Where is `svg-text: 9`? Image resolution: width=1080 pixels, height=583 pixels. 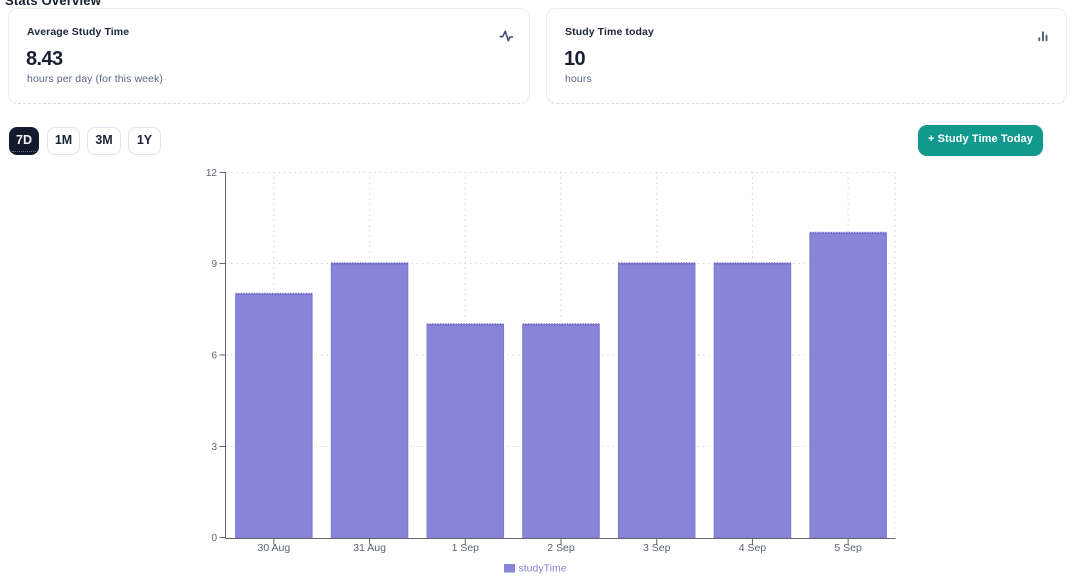
svg-text: 9 is located at coordinates (214, 264).